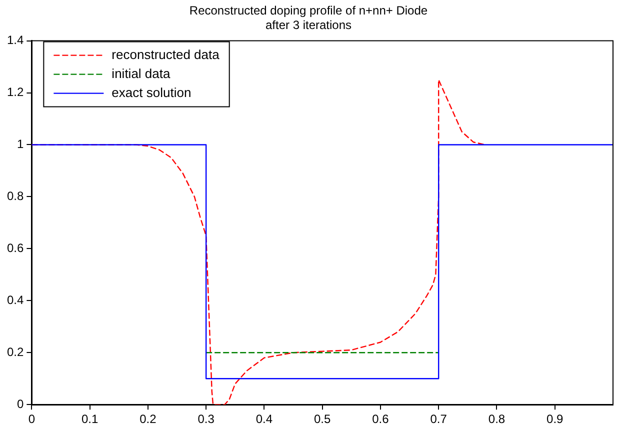  What do you see at coordinates (15, 299) in the screenshot?
I see `y-tick-label: 0.4` at bounding box center [15, 299].